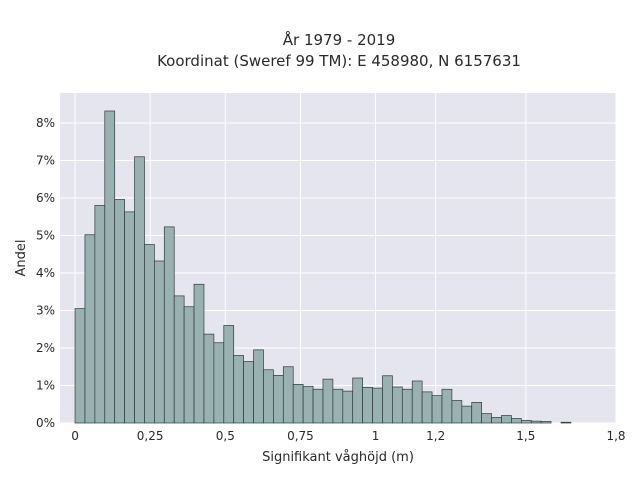  Describe the element at coordinates (150, 436) in the screenshot. I see `x-tick-label: 0,25` at that location.